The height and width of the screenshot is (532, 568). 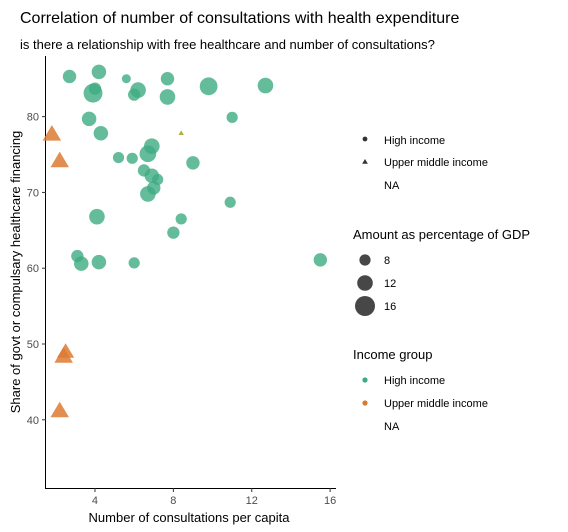 I want to click on y-tick-label: 50, so click(x=33, y=345).